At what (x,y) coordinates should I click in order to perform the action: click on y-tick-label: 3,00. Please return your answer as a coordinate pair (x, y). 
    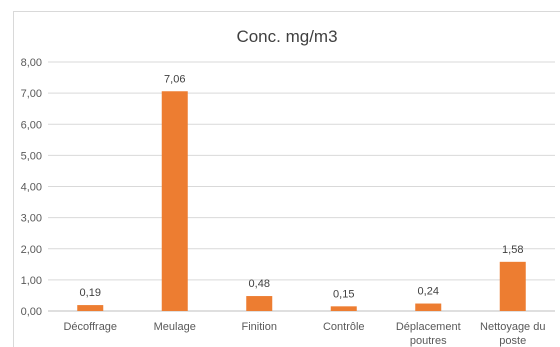
    Looking at the image, I should click on (31, 219).